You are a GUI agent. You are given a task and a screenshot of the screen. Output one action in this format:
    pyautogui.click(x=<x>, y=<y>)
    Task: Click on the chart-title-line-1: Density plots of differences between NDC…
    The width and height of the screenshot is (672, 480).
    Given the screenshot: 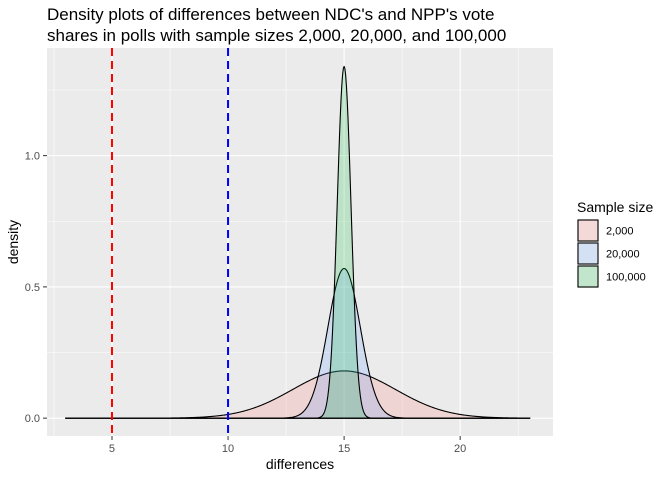 What is the action you would take?
    pyautogui.click(x=270, y=14)
    